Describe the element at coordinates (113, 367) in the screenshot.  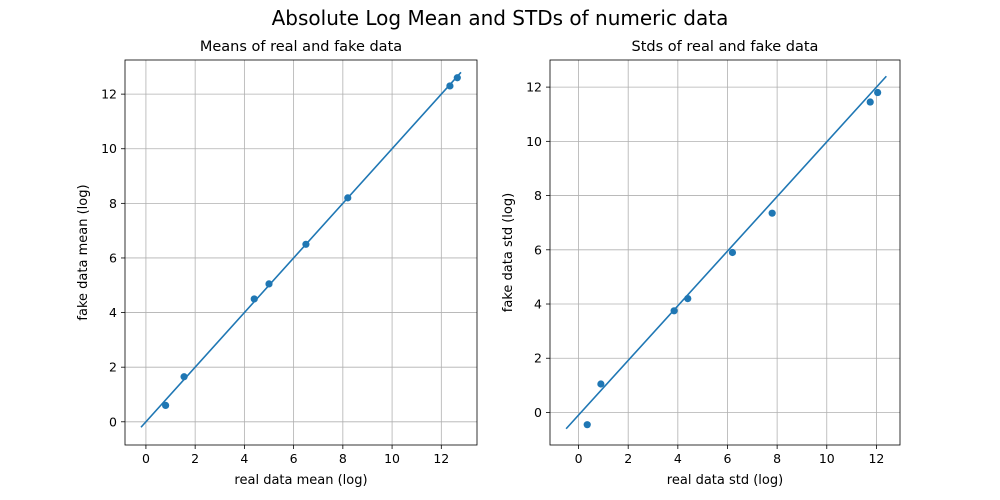
I see `means-y-tick-label: 2` at that location.